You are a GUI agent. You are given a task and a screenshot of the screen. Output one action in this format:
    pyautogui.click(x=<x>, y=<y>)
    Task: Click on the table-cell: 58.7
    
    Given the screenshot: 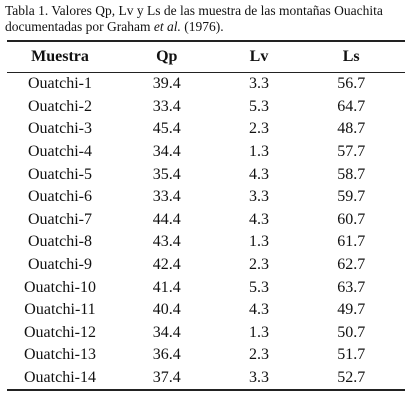 What is the action you would take?
    pyautogui.click(x=351, y=174)
    